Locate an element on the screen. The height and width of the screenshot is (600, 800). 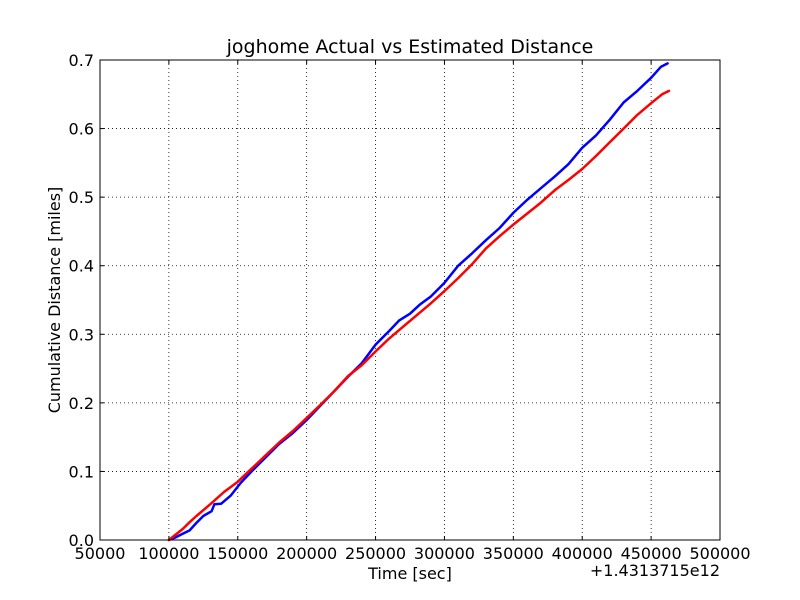
x-axis-label: Time [sec] is located at coordinates (409, 573).